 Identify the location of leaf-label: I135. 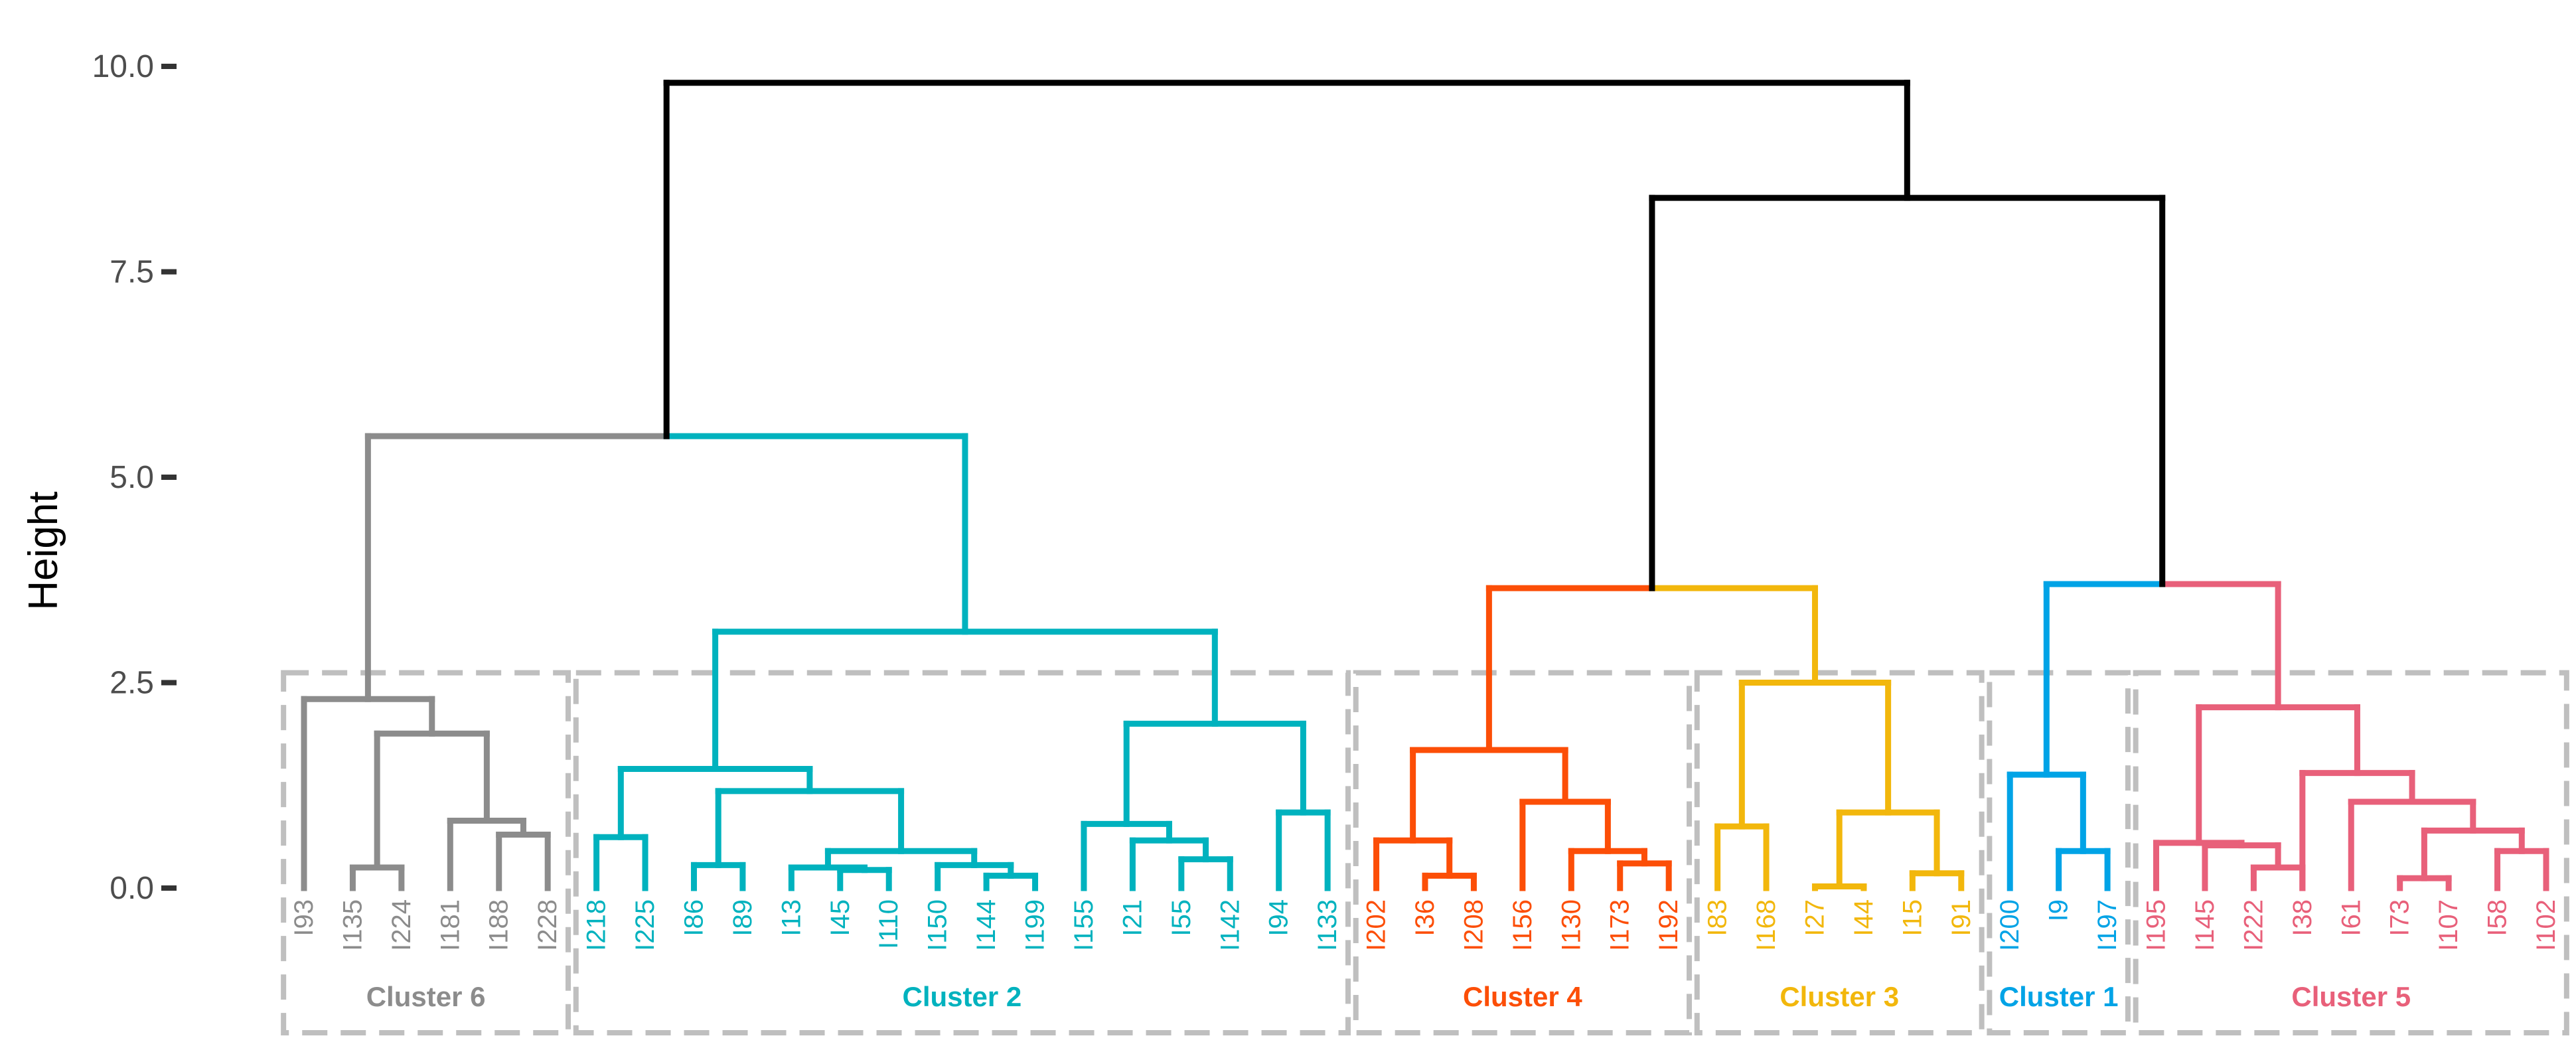
(352, 925).